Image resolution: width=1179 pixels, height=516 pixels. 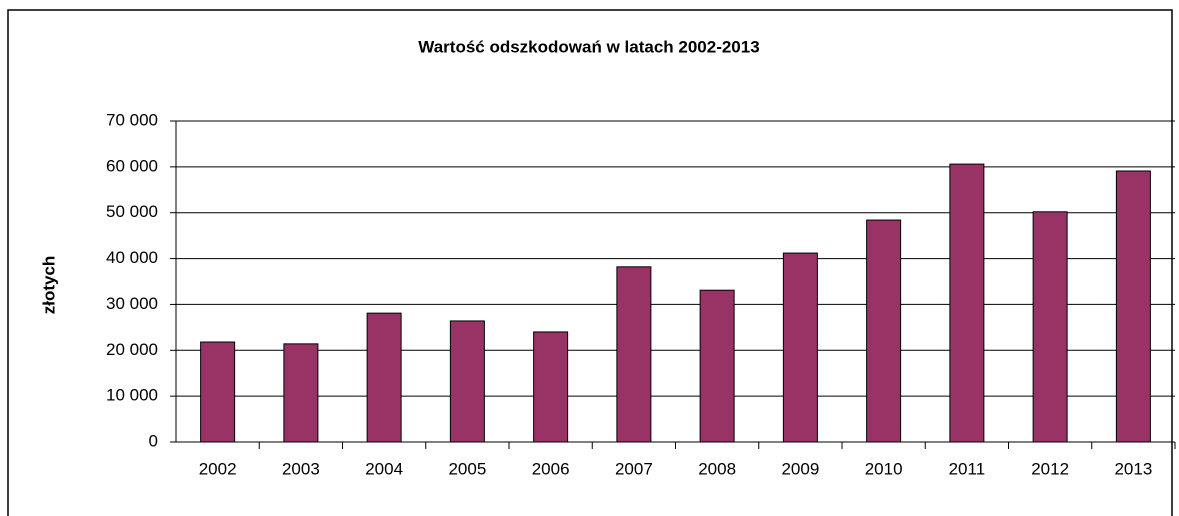 What do you see at coordinates (132, 165) in the screenshot?
I see `y-tick-label: 60 000` at bounding box center [132, 165].